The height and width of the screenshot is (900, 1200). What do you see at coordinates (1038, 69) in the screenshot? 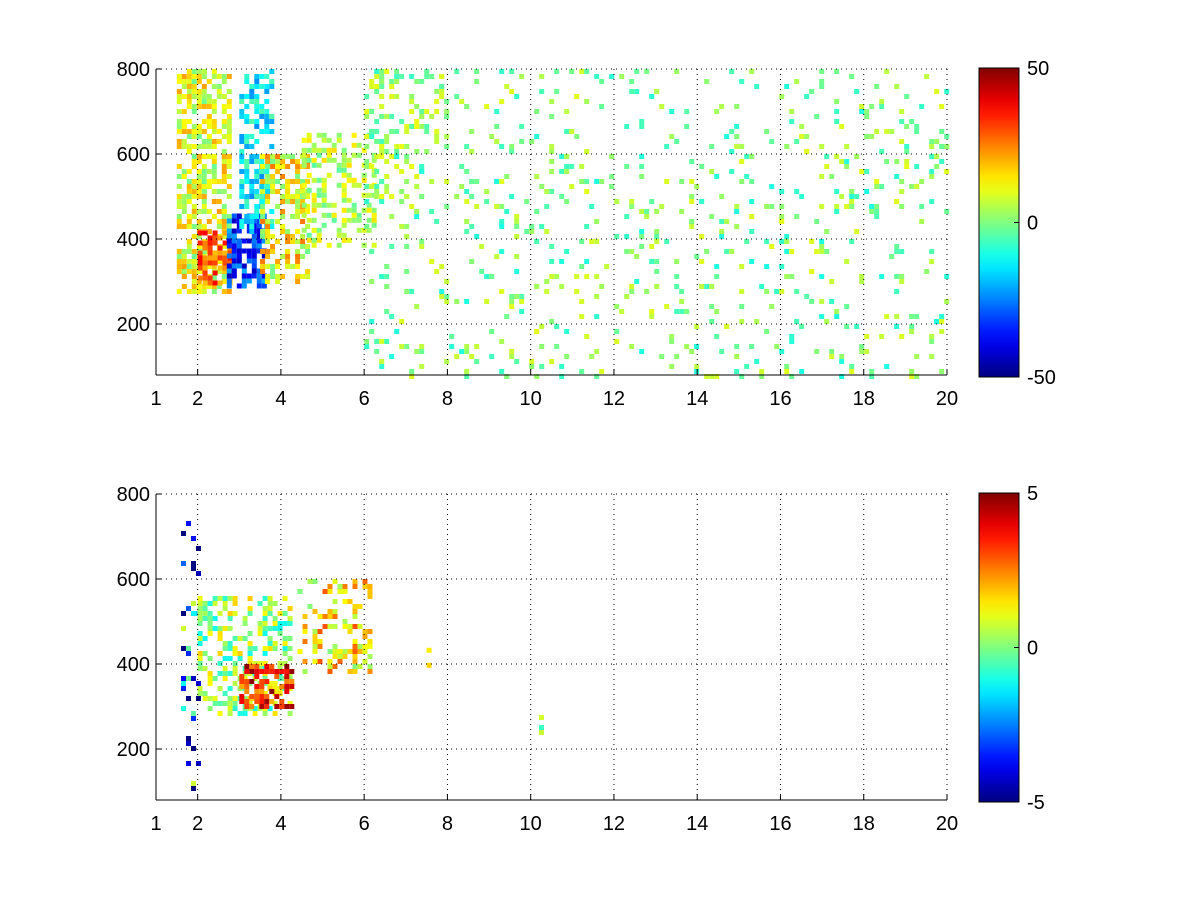
I see `colorbar-tick-label: 50` at bounding box center [1038, 69].